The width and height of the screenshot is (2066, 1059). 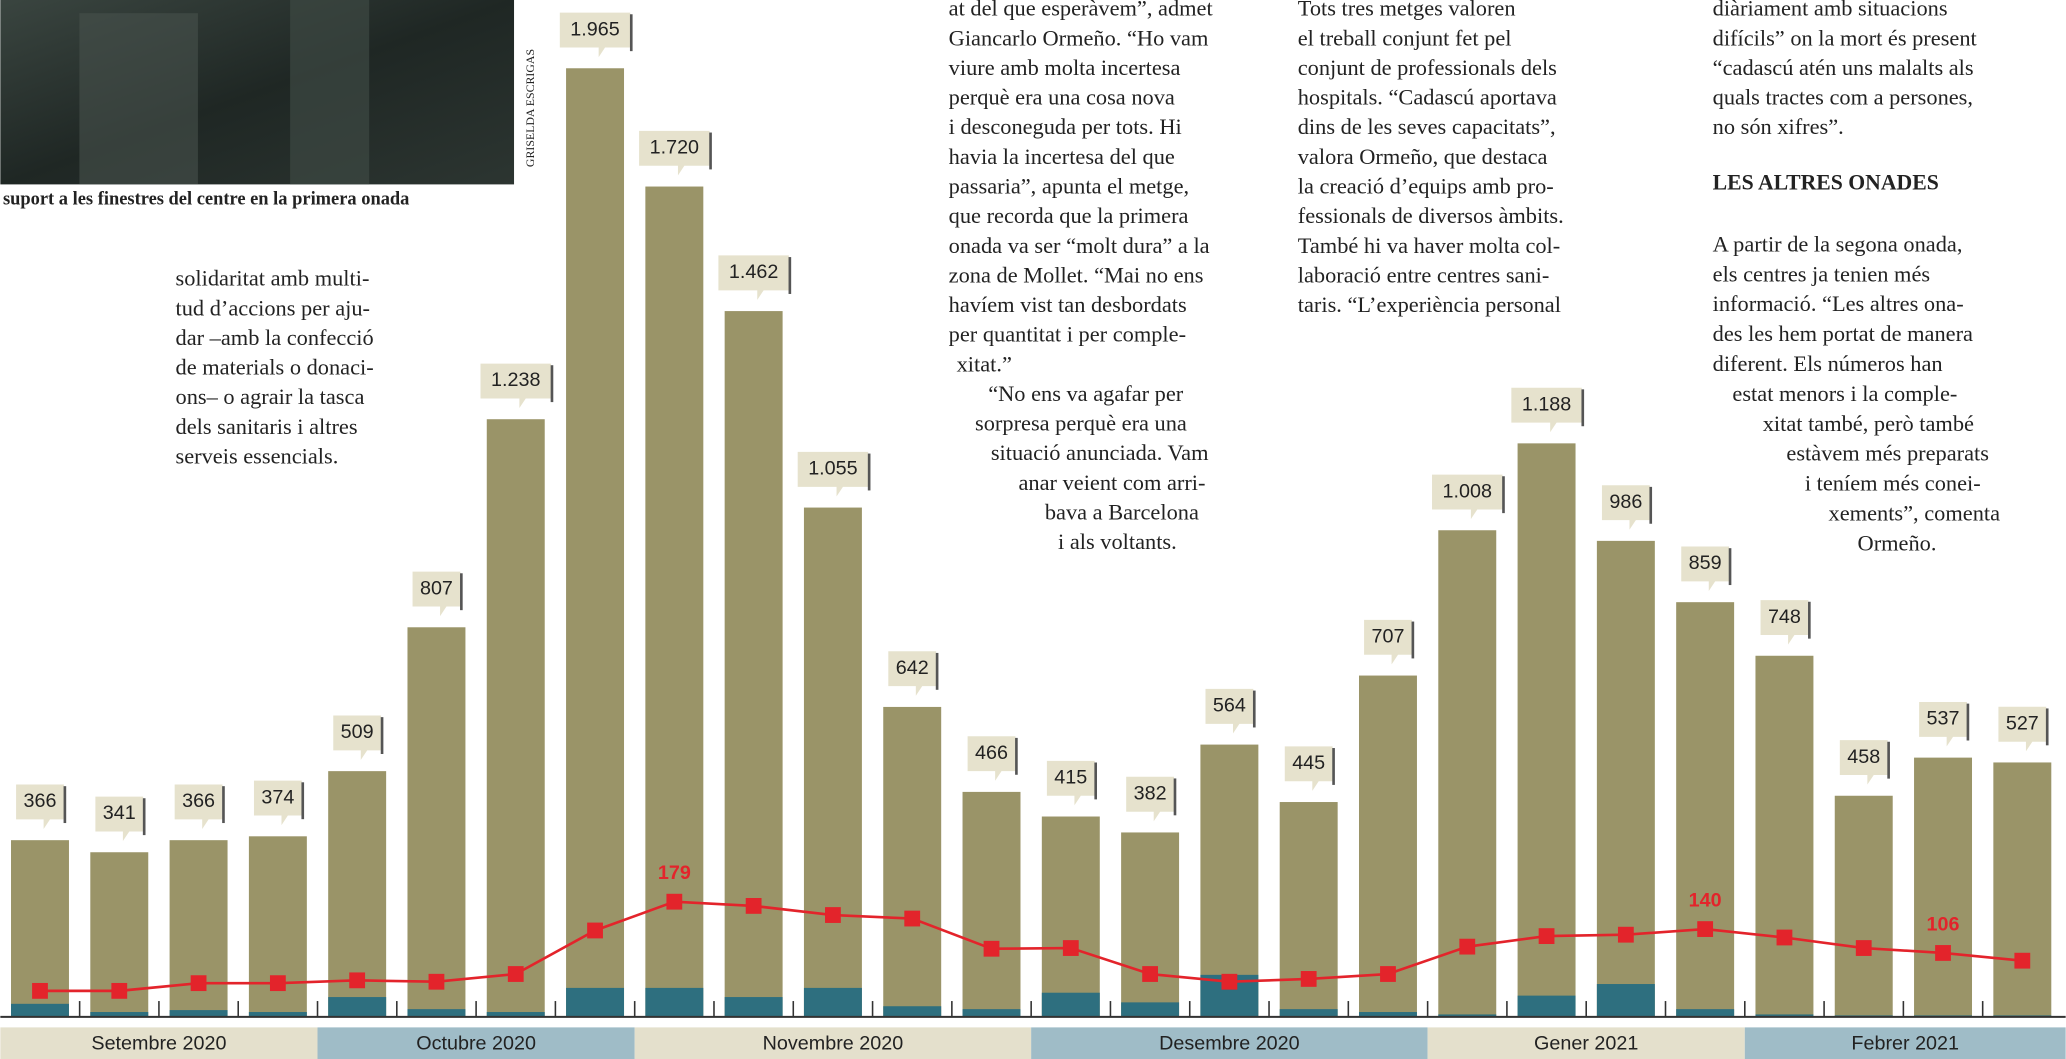 What do you see at coordinates (1705, 901) in the screenshot?
I see `line-value-label: 140` at bounding box center [1705, 901].